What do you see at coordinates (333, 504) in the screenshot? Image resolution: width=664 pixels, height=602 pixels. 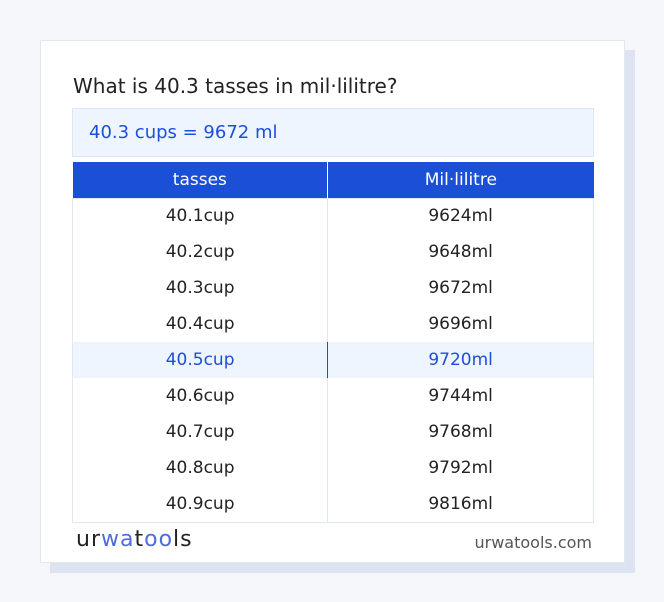 I see `table-row: 40.9cup 9816ml` at bounding box center [333, 504].